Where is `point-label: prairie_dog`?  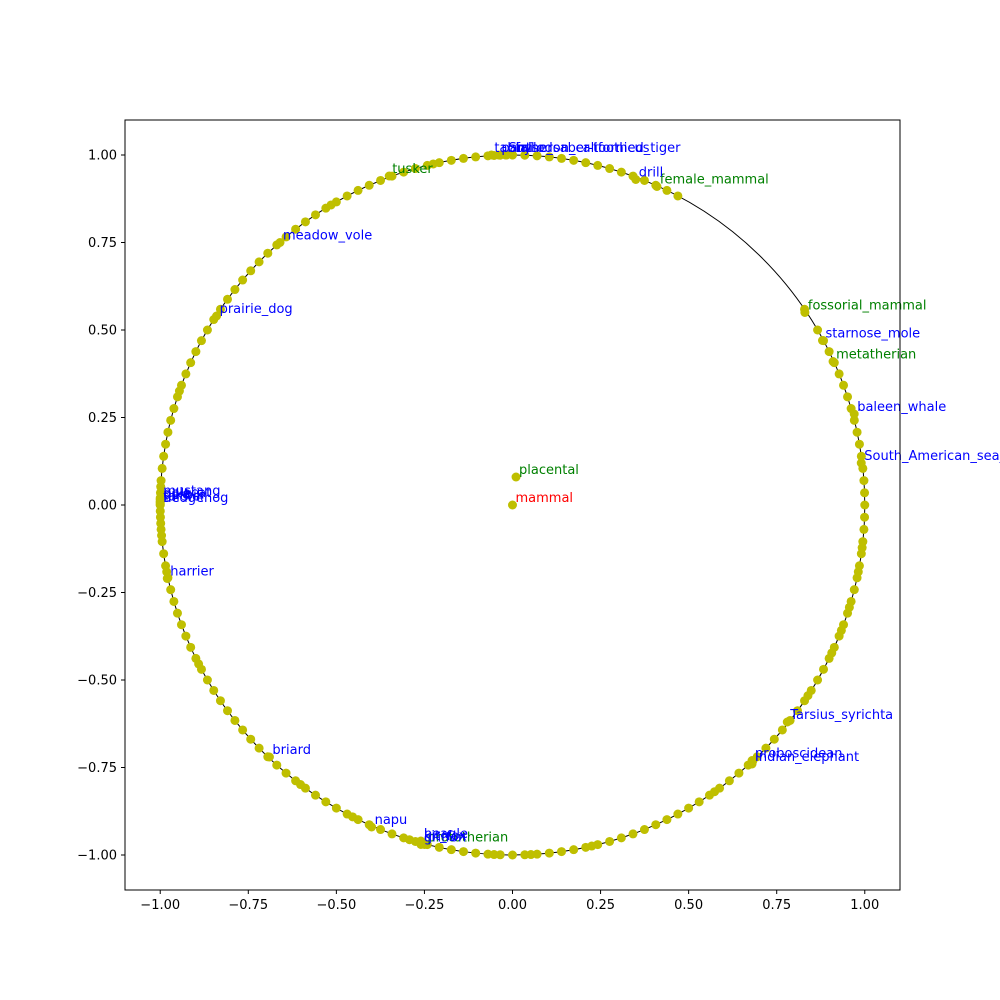
point-label: prairie_dog is located at coordinates (256, 309).